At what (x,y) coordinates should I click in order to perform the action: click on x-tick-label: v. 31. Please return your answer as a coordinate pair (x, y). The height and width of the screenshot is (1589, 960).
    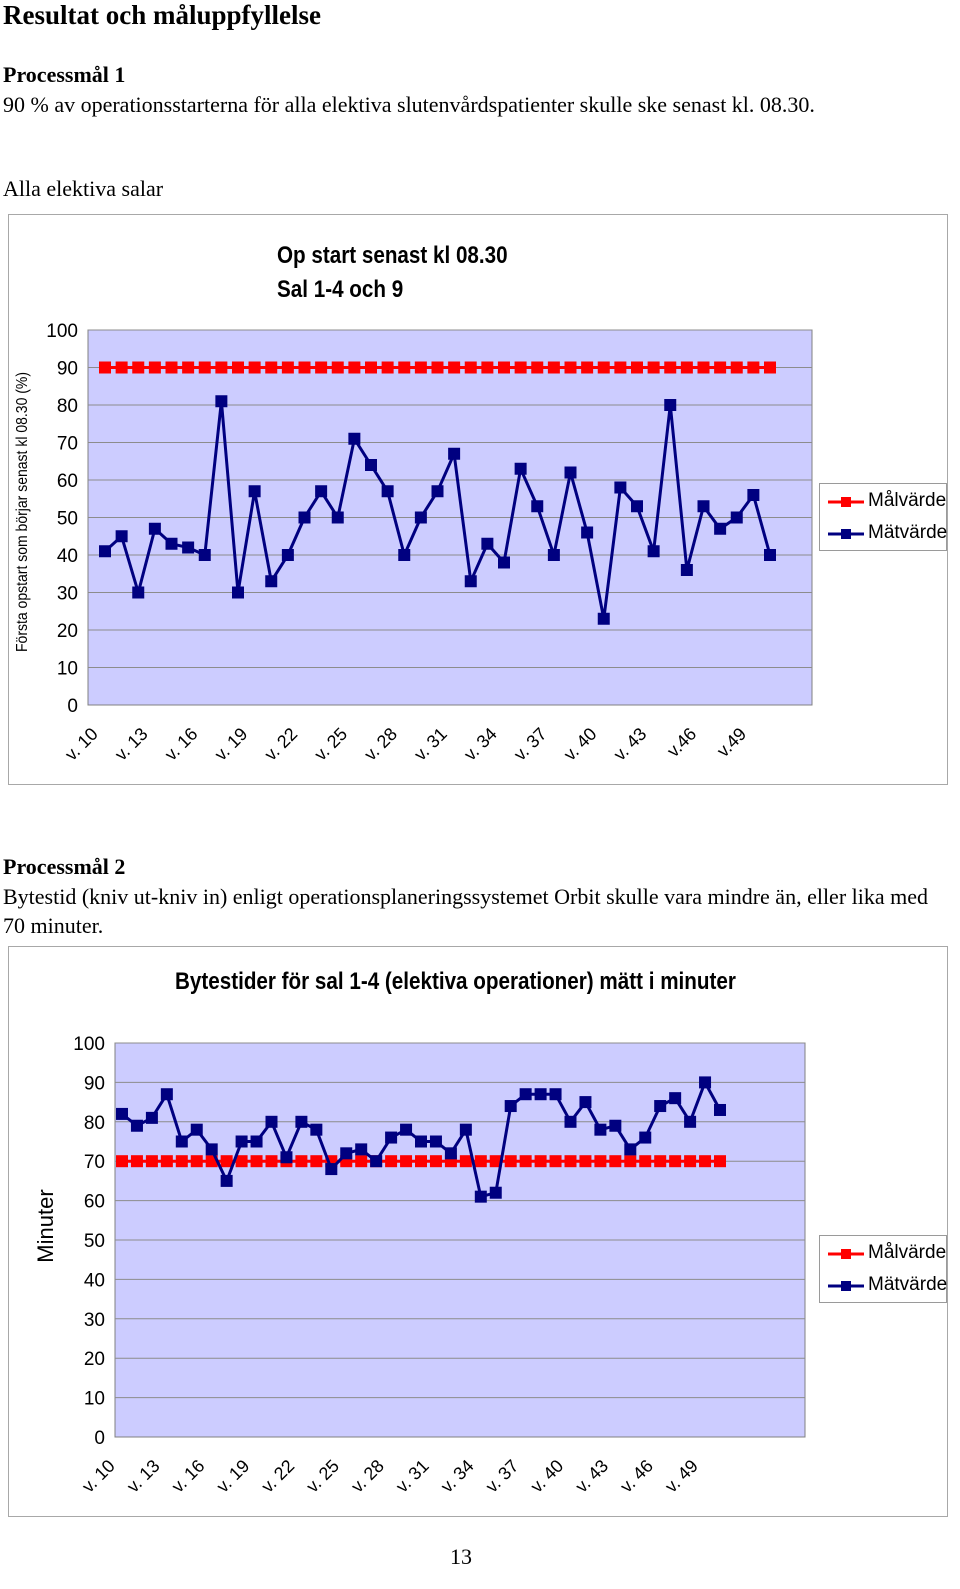
    Looking at the image, I should click on (412, 1476).